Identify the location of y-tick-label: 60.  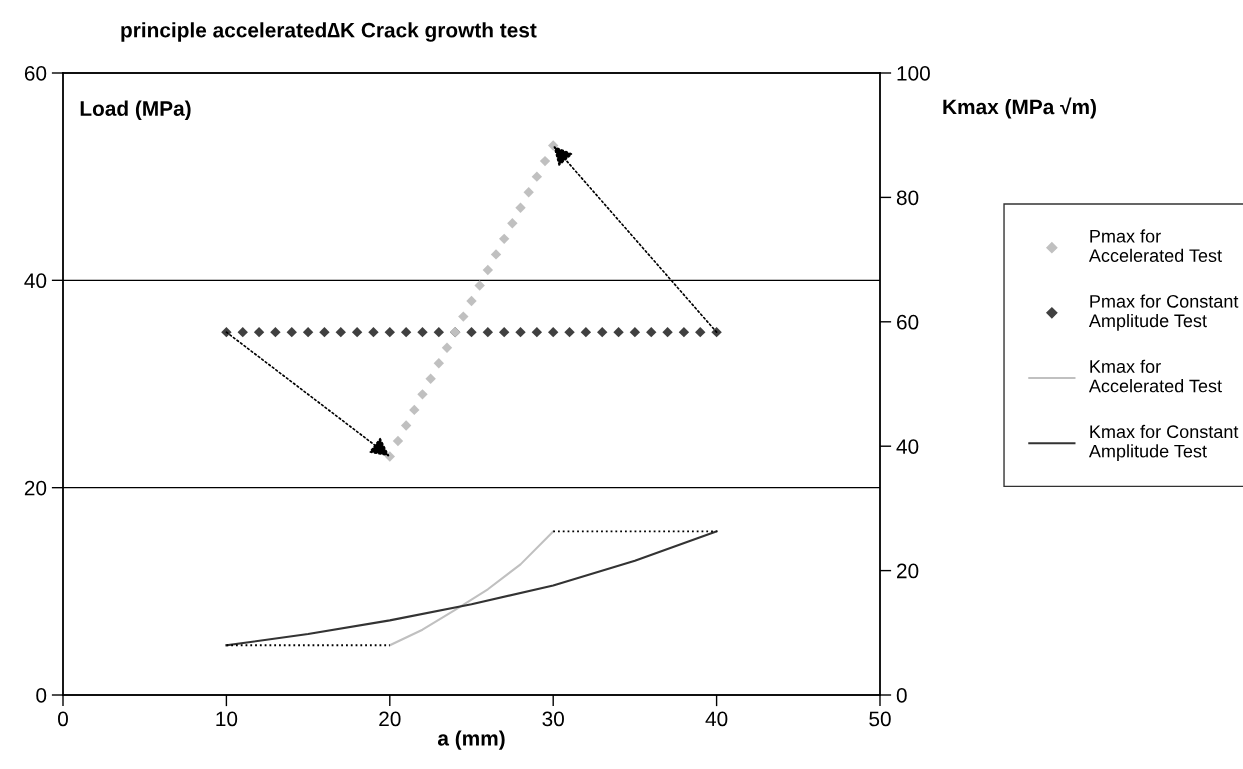
(35, 73).